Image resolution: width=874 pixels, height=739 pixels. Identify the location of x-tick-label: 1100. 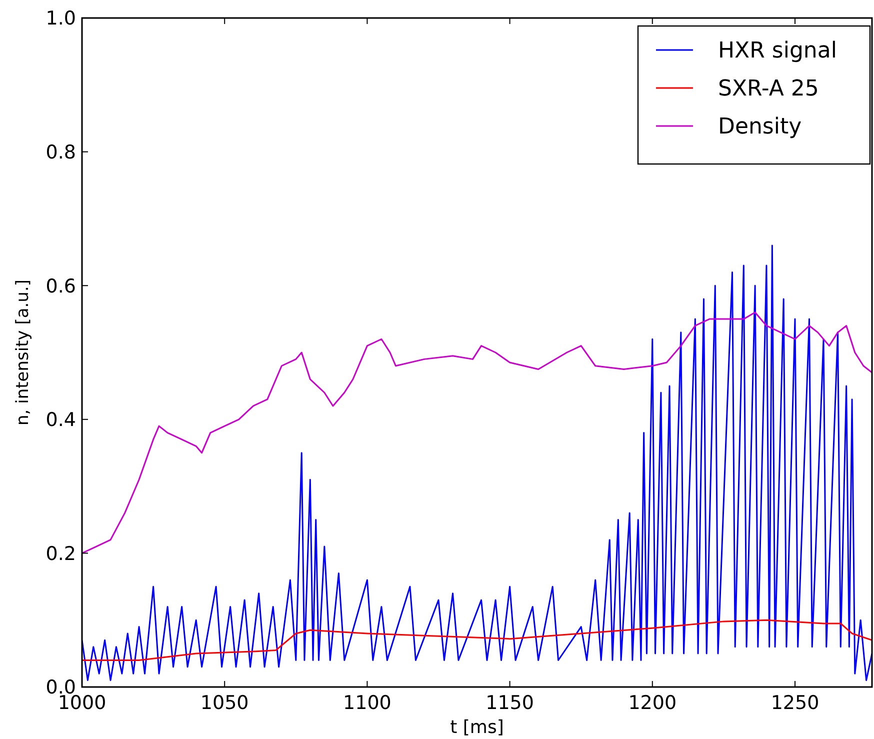
(367, 703).